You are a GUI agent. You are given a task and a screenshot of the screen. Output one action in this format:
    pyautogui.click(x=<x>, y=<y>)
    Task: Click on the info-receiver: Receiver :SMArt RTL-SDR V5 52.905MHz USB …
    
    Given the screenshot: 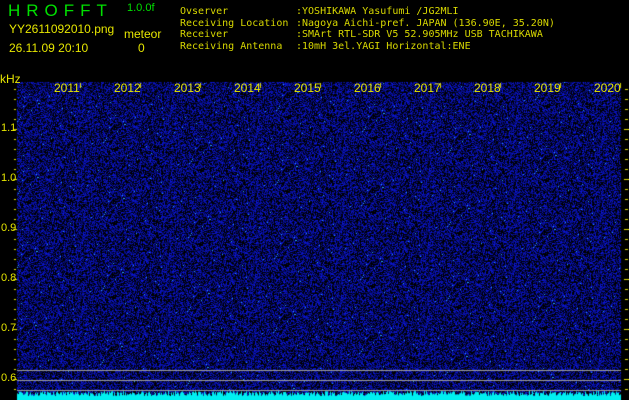 What is the action you would take?
    pyautogui.click(x=361, y=35)
    